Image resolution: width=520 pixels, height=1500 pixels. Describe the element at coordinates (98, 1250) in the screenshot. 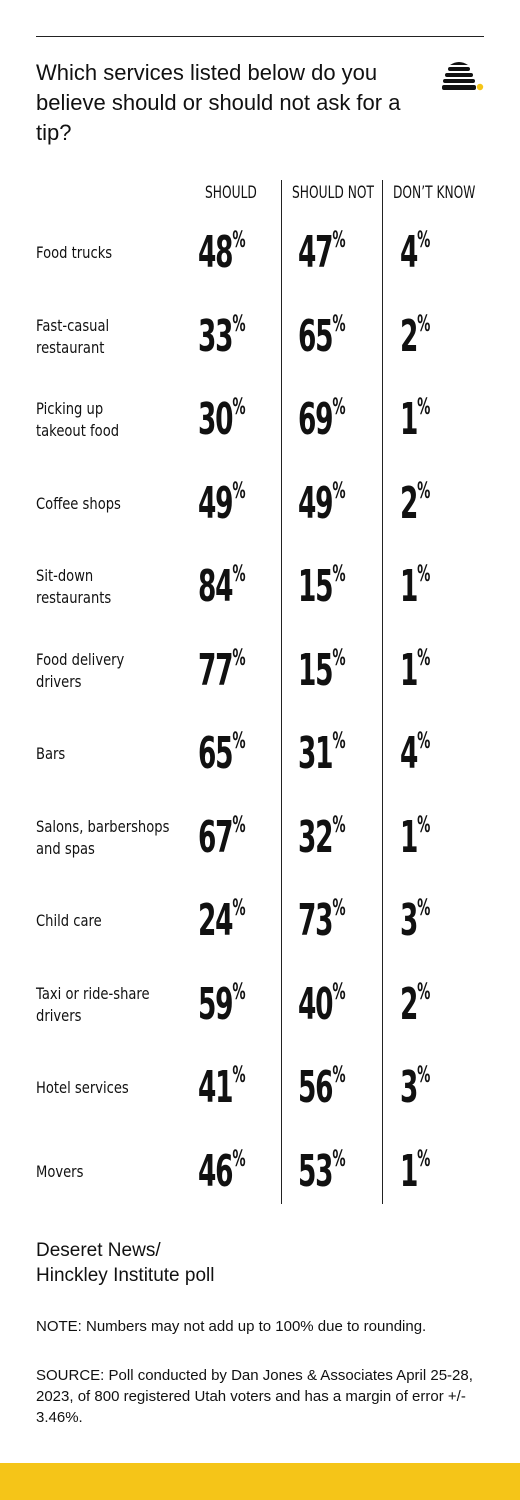

I see `publisher-line-1: Deseret News/` at that location.